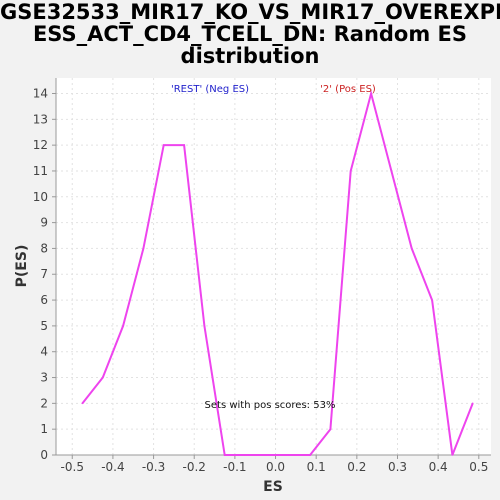 This screenshot has width=500, height=500. What do you see at coordinates (438, 467) in the screenshot?
I see `x-tick-label-9: 0.4` at bounding box center [438, 467].